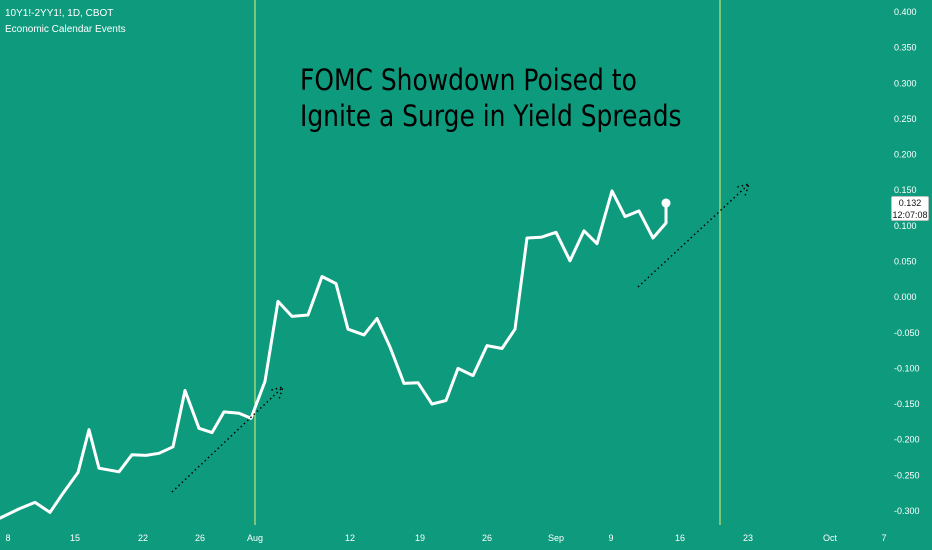 Image resolution: width=932 pixels, height=550 pixels. I want to click on y-tick-label: 0.100, so click(905, 226).